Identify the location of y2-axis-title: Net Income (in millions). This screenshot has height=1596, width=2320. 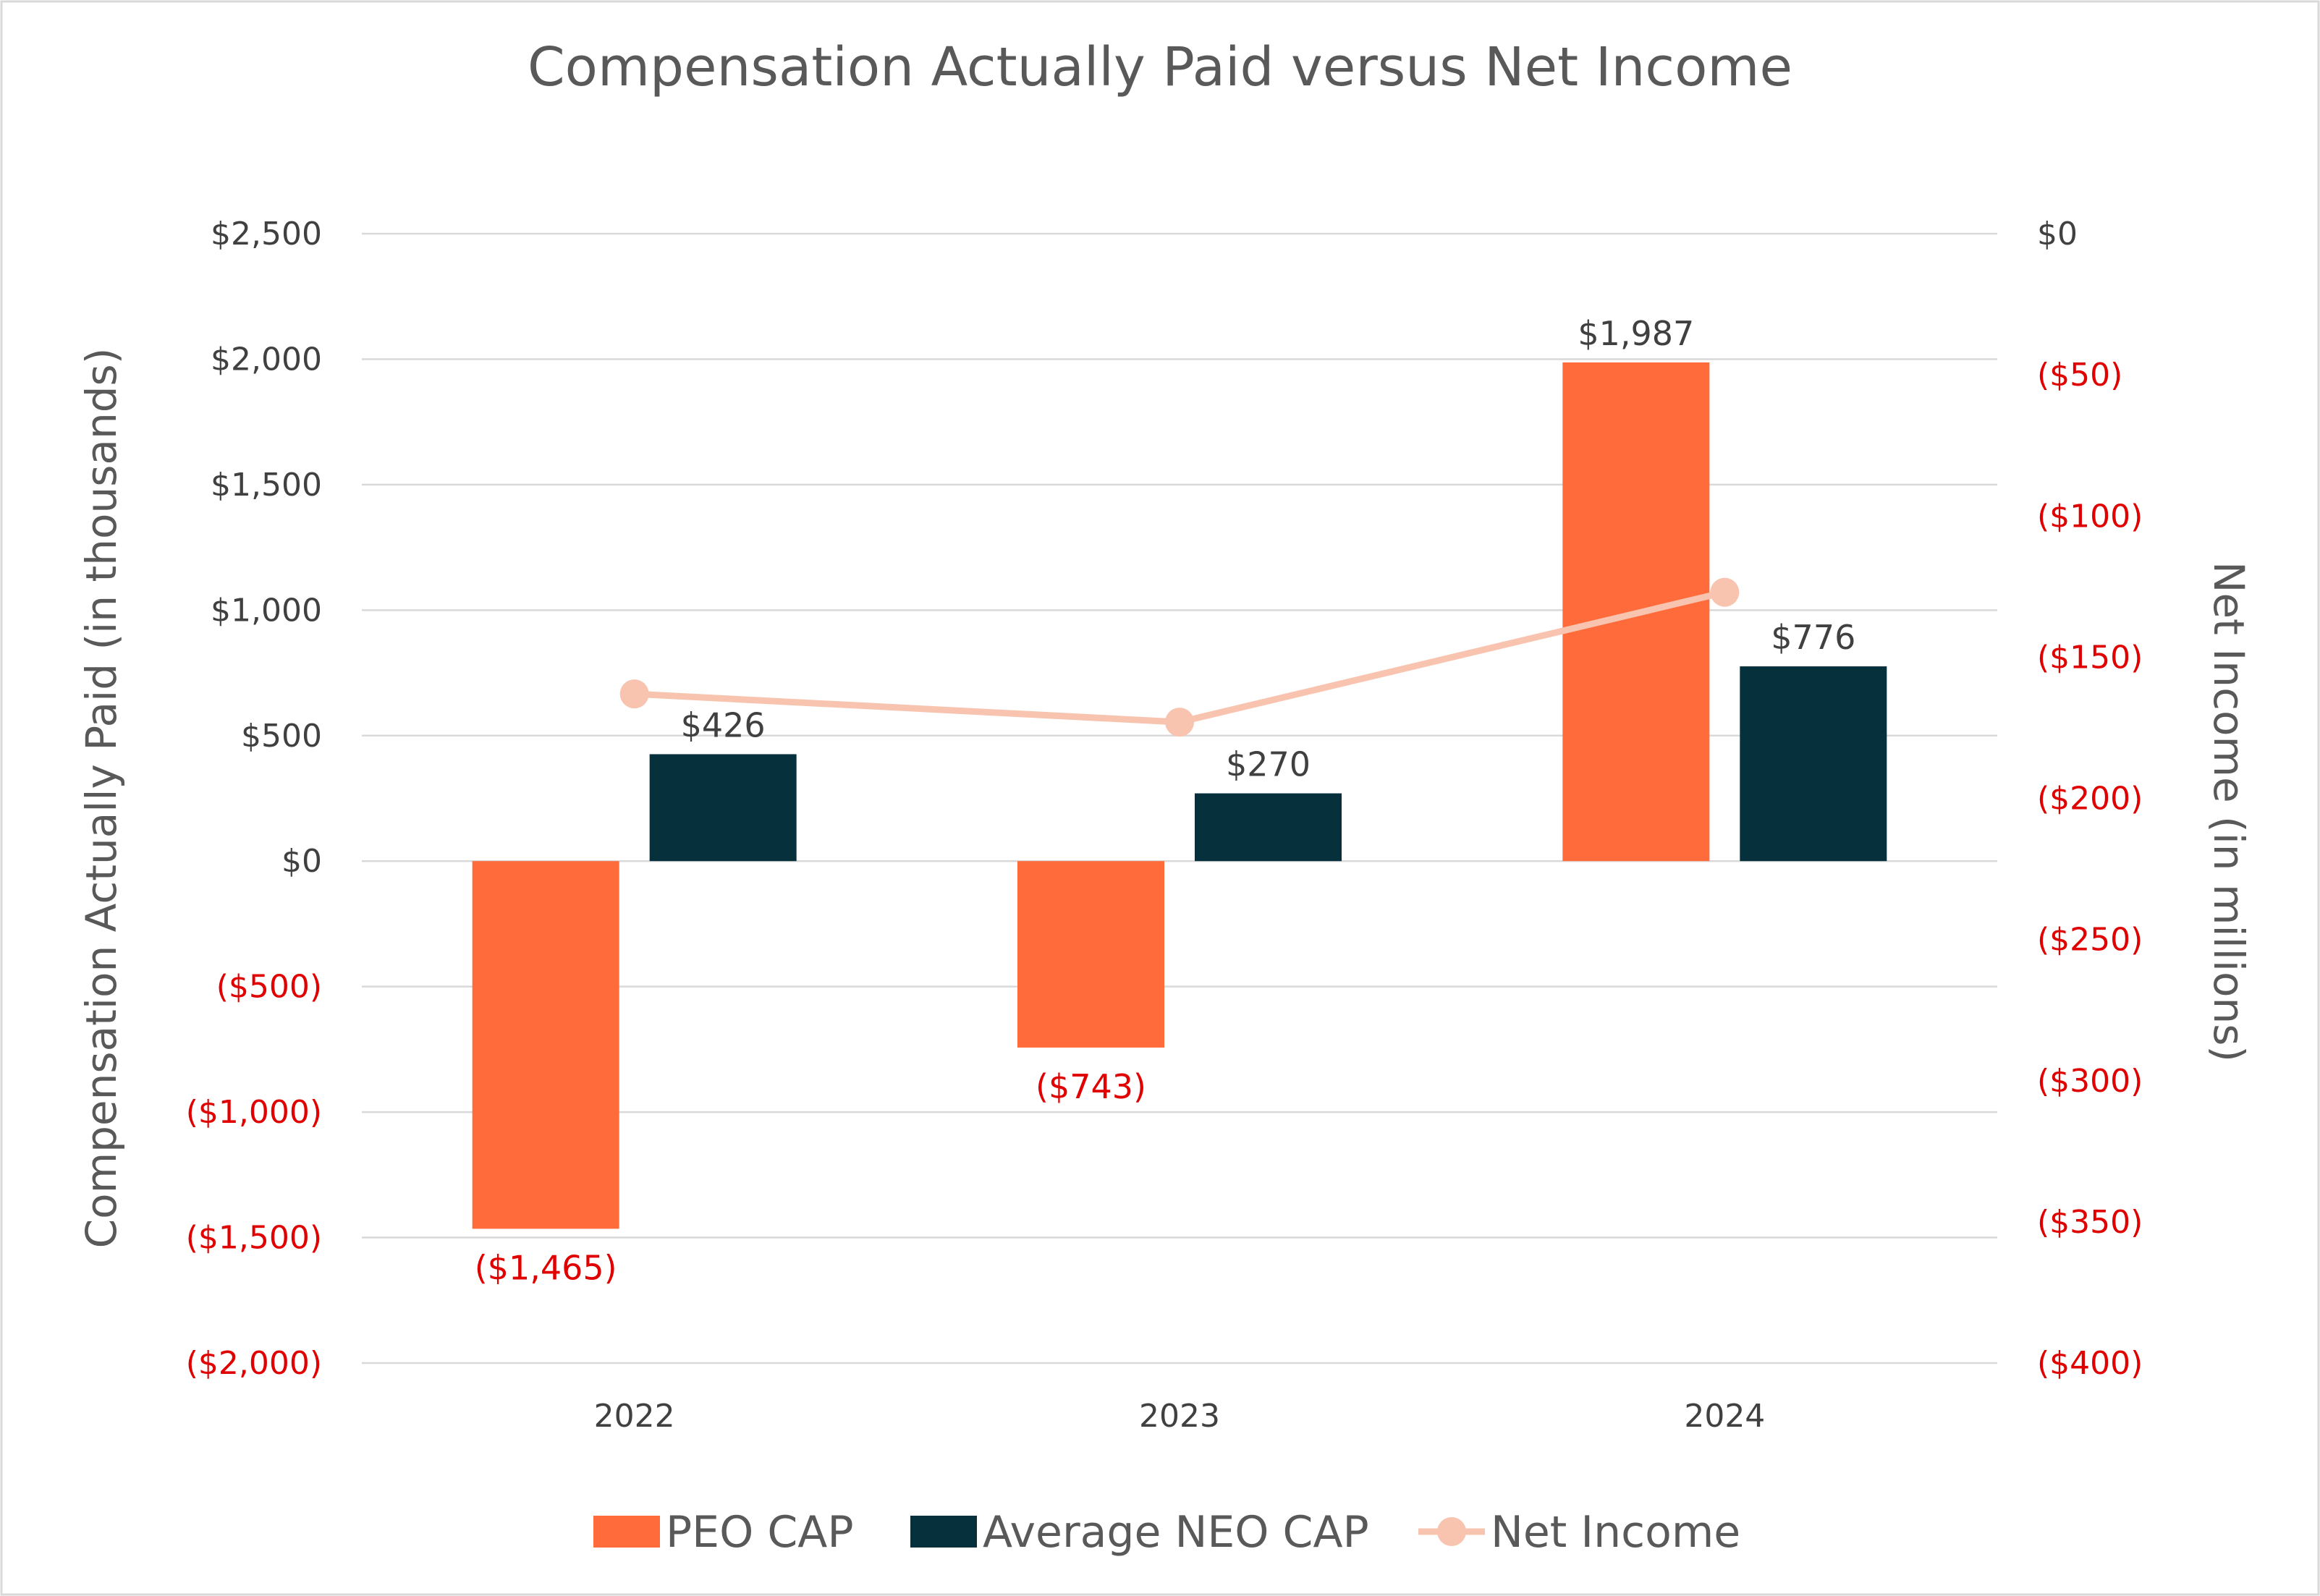
(2228, 811).